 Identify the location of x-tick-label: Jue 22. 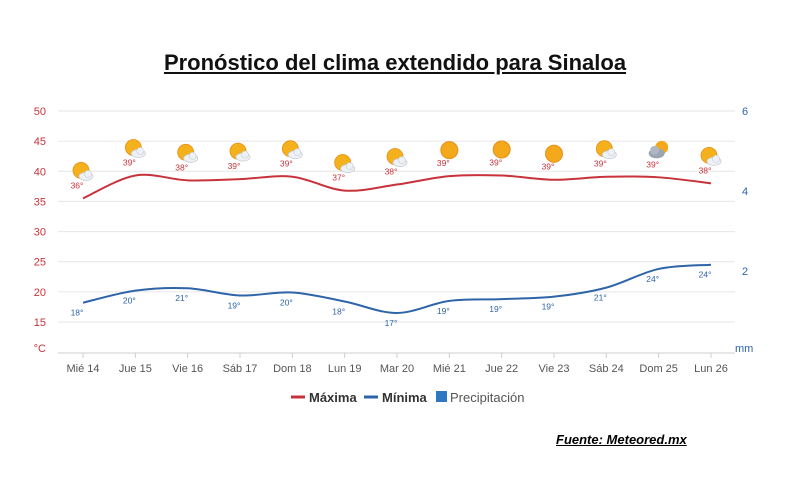
(501, 369).